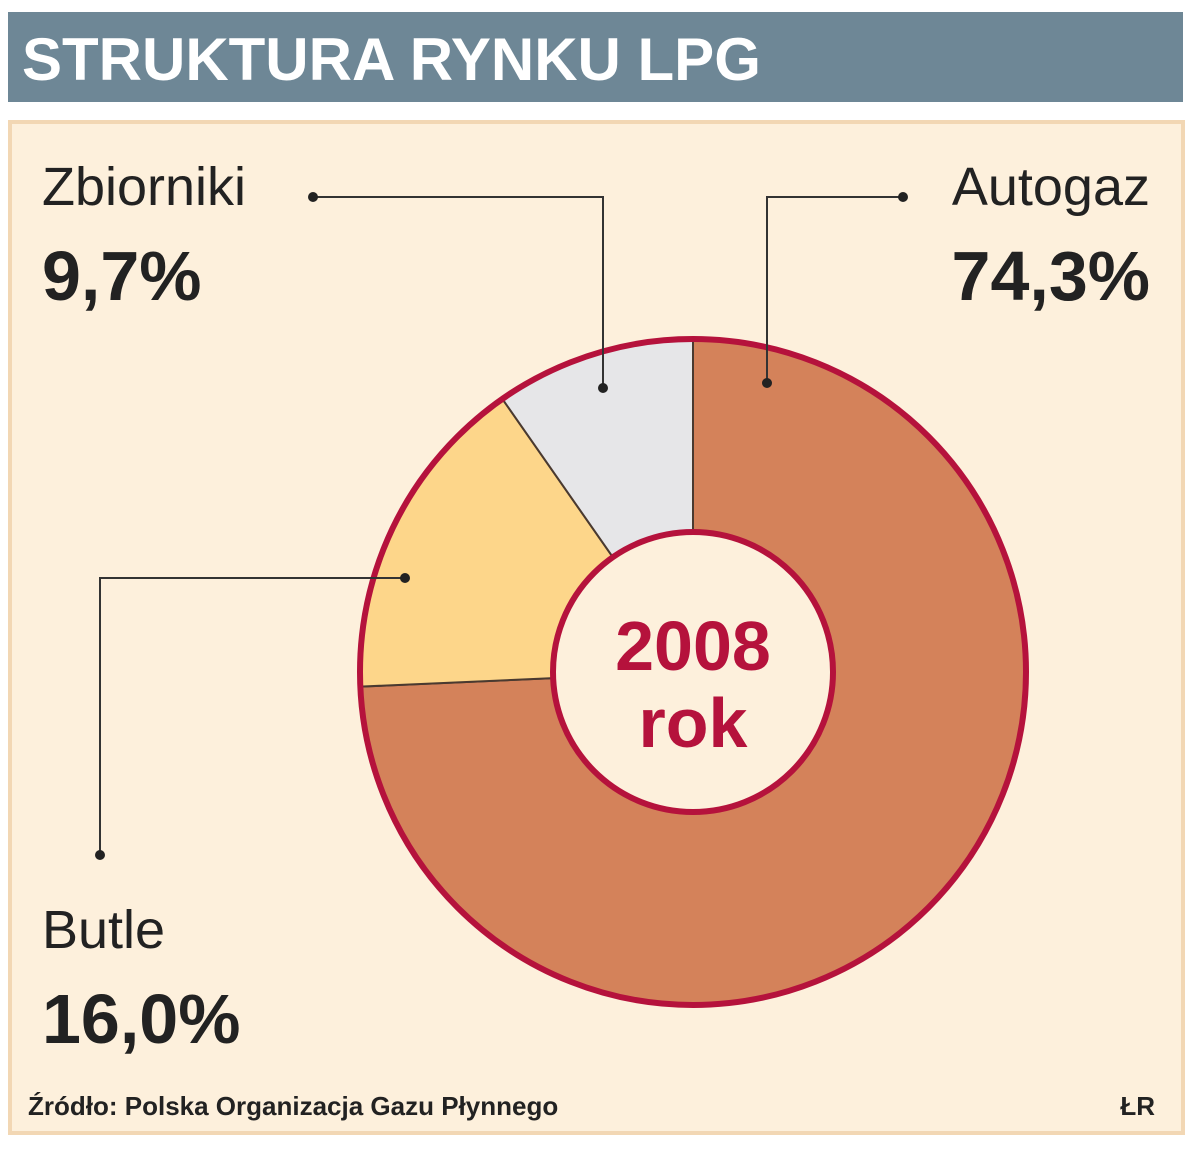 This screenshot has width=1200, height=1149. I want to click on source: Źródło: Polska Organizacja Gazu Płynnego, so click(293, 1106).